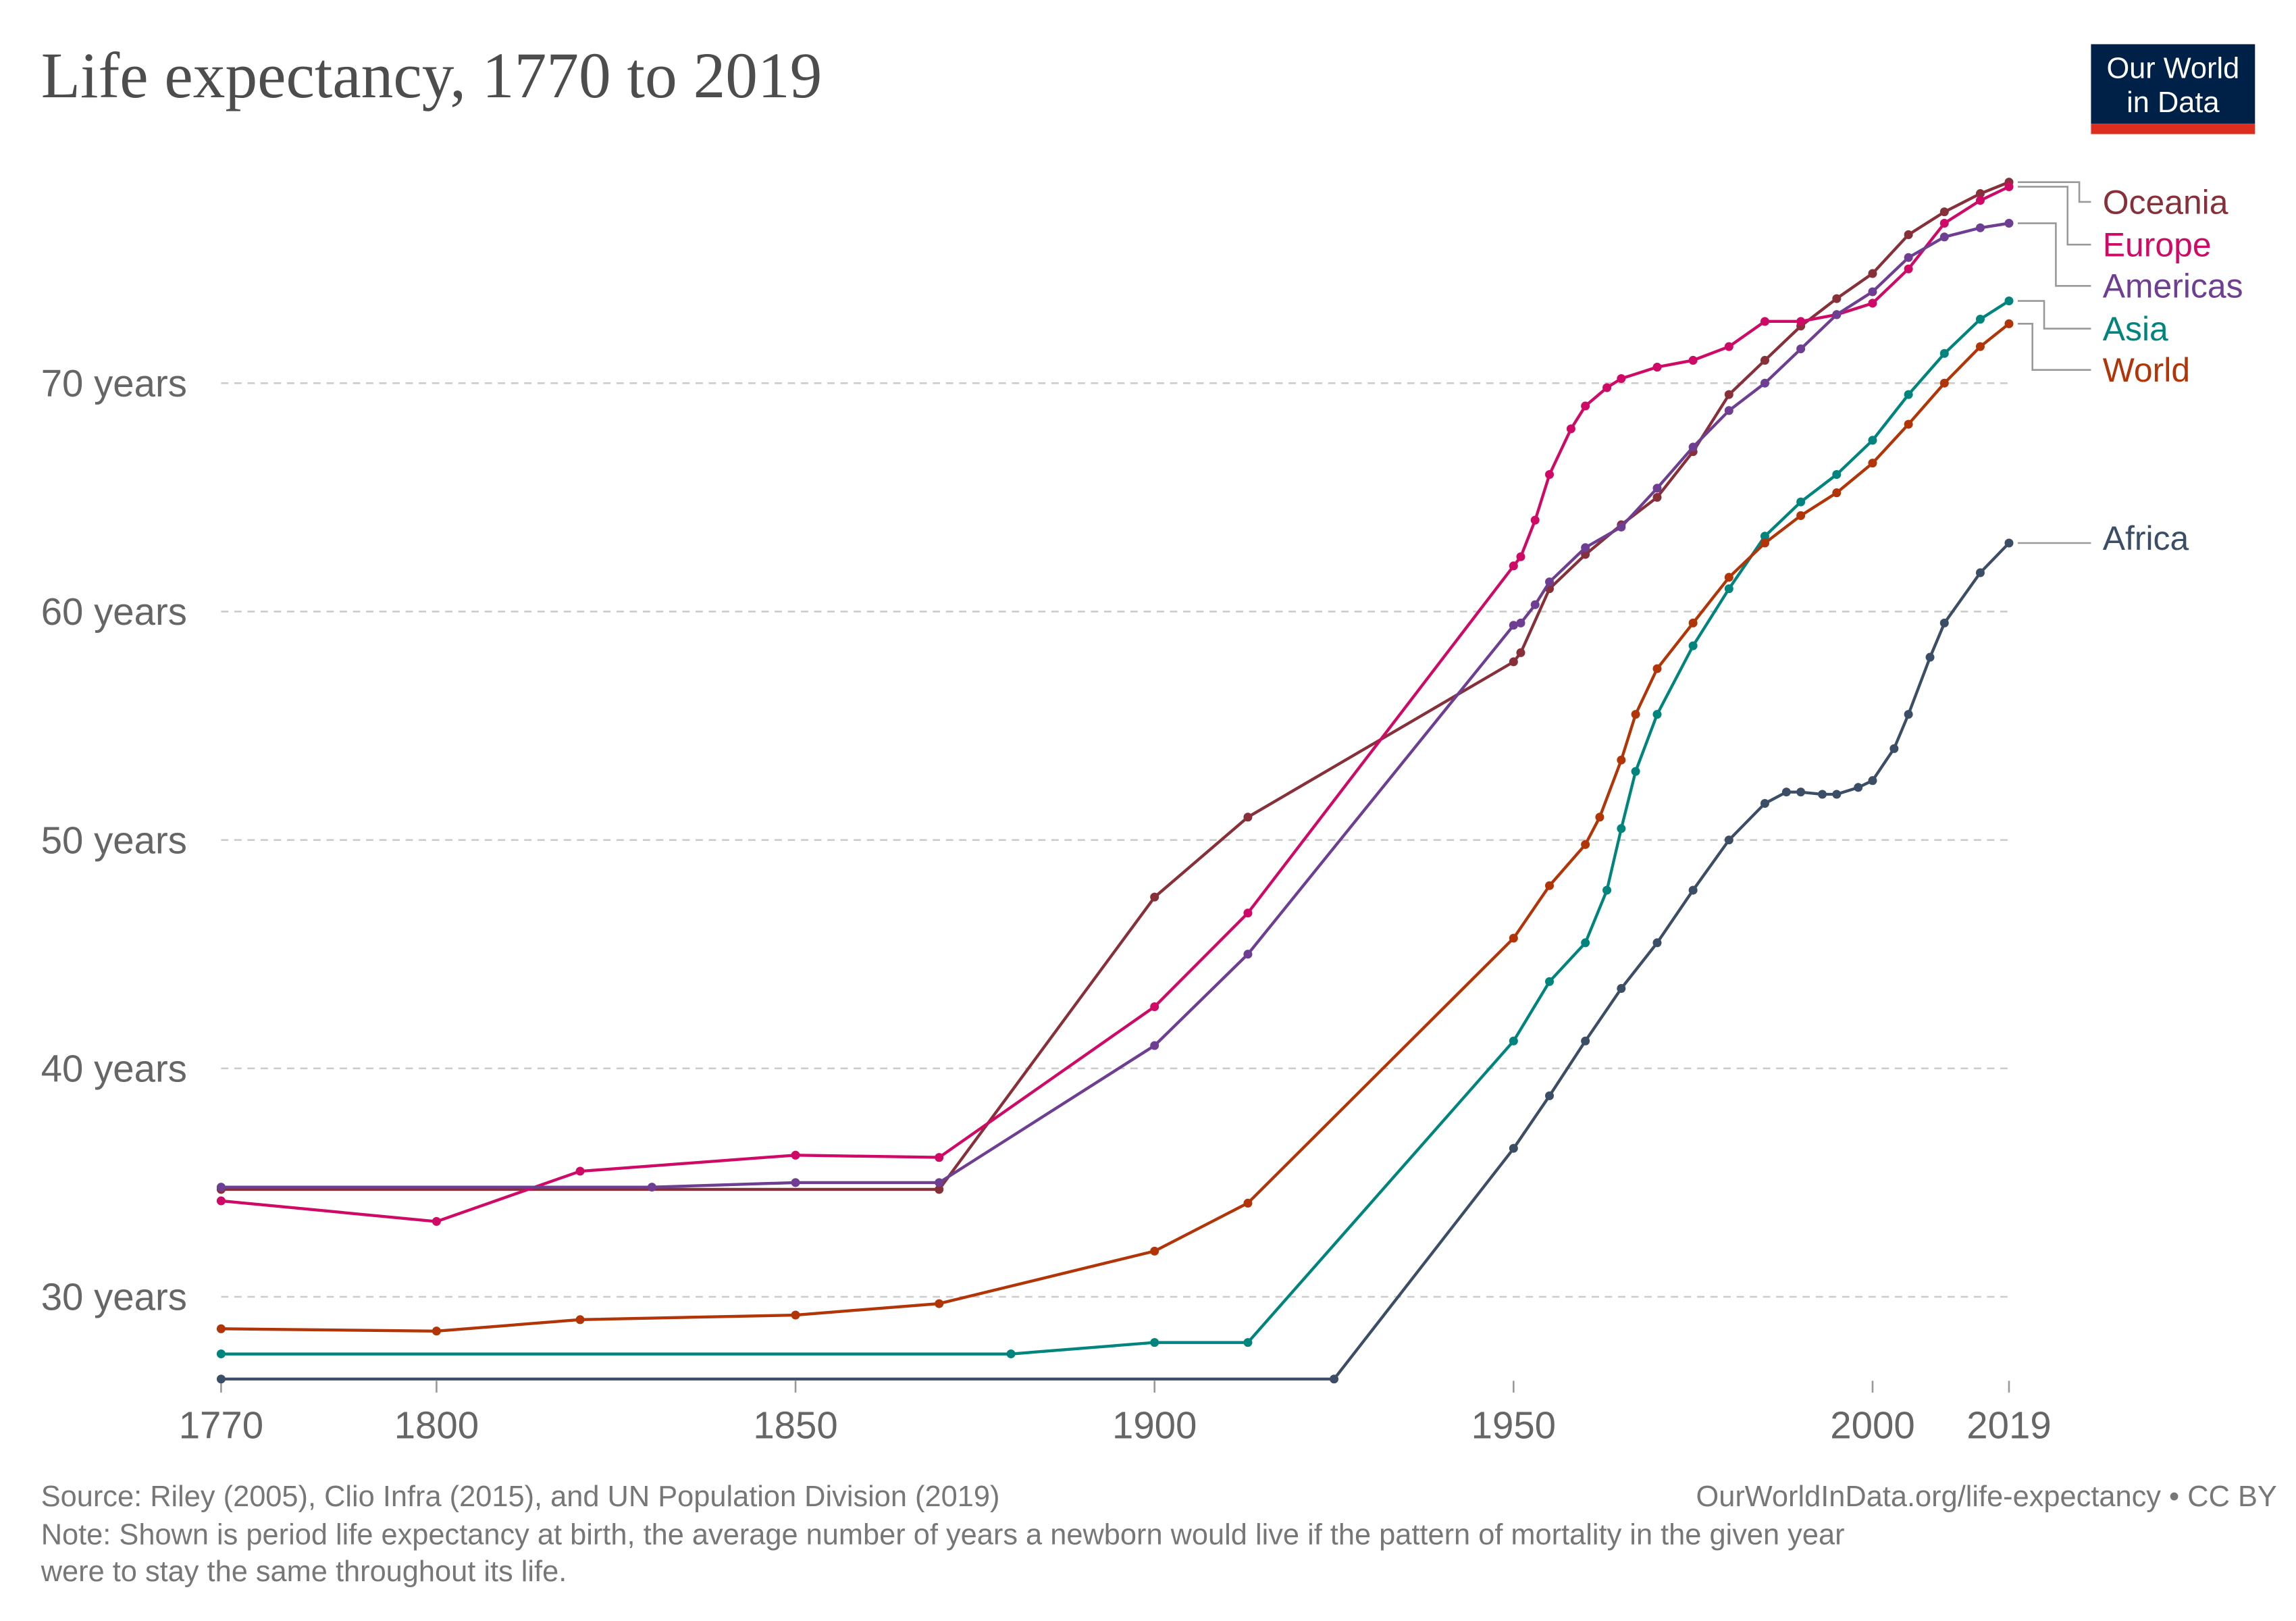 The image size is (2296, 1621). Describe the element at coordinates (432, 75) in the screenshot. I see `chart-title: Life expectancy, 1770 to 2019` at that location.